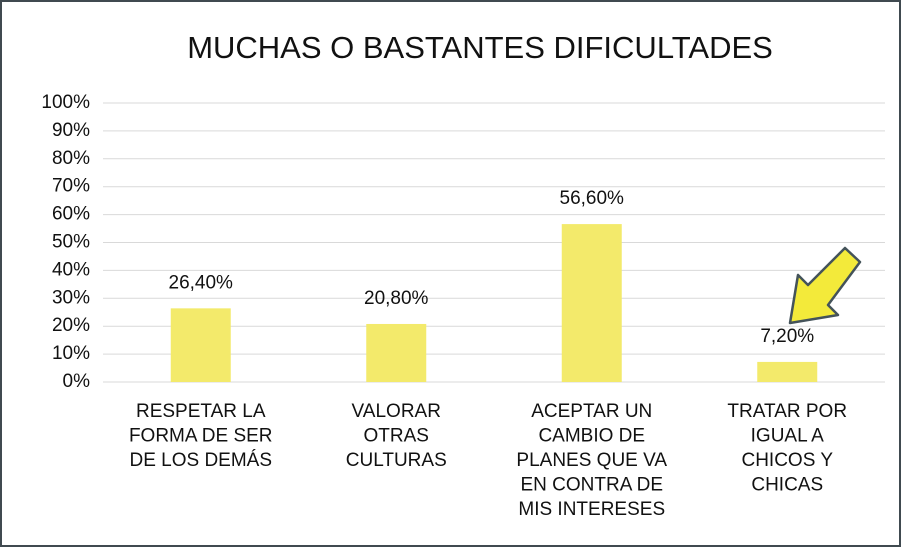  Describe the element at coordinates (396, 436) in the screenshot. I see `x-tick-label: VALORAR OTRAS CULTURAS` at that location.